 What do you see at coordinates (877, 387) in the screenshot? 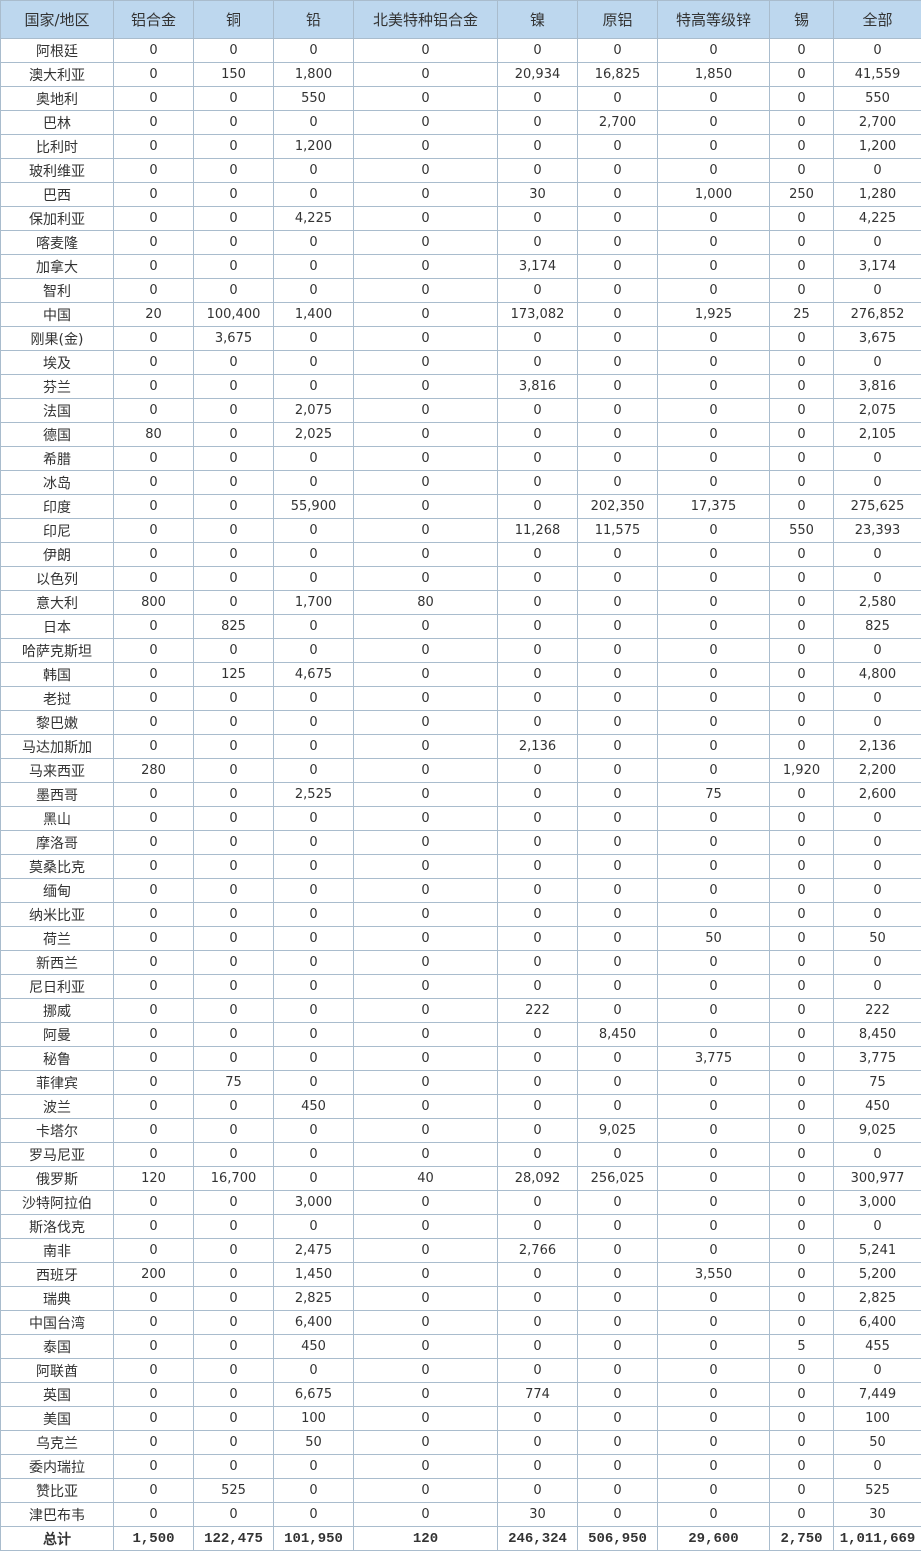
I see `table-cell: 3,816` at bounding box center [877, 387].